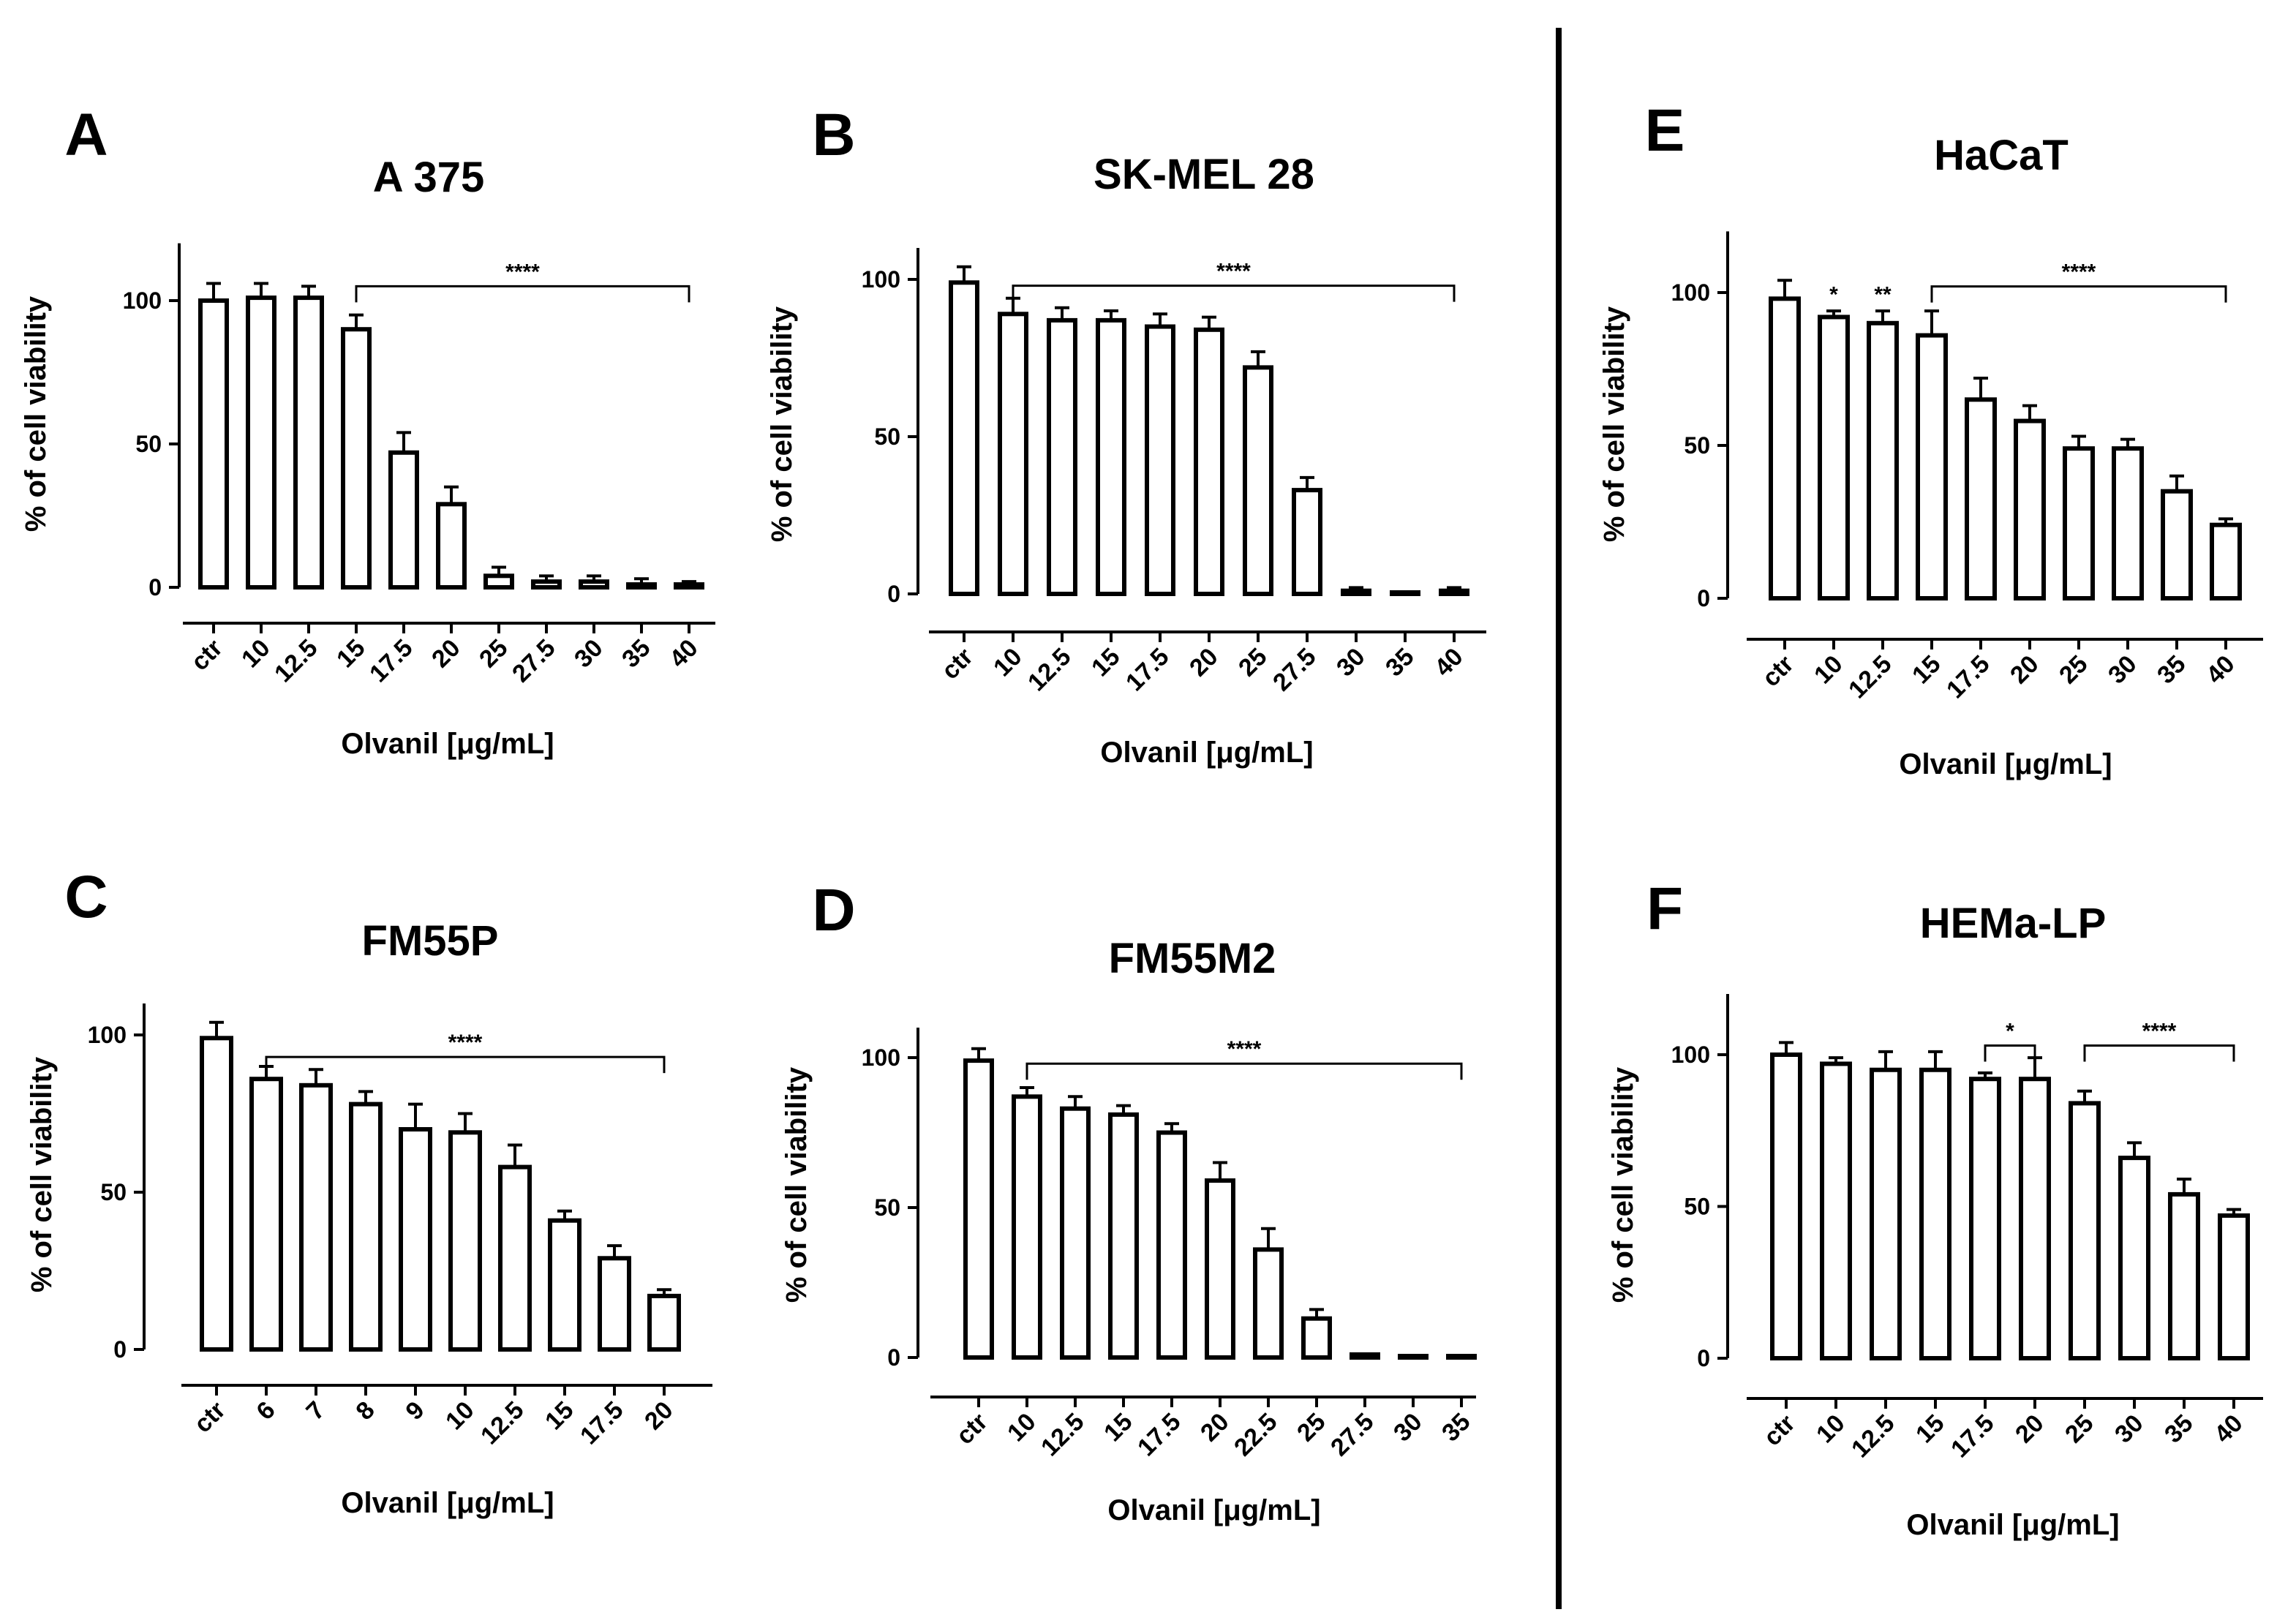 This screenshot has width=2296, height=1623. I want to click on chart-title: A 375, so click(429, 178).